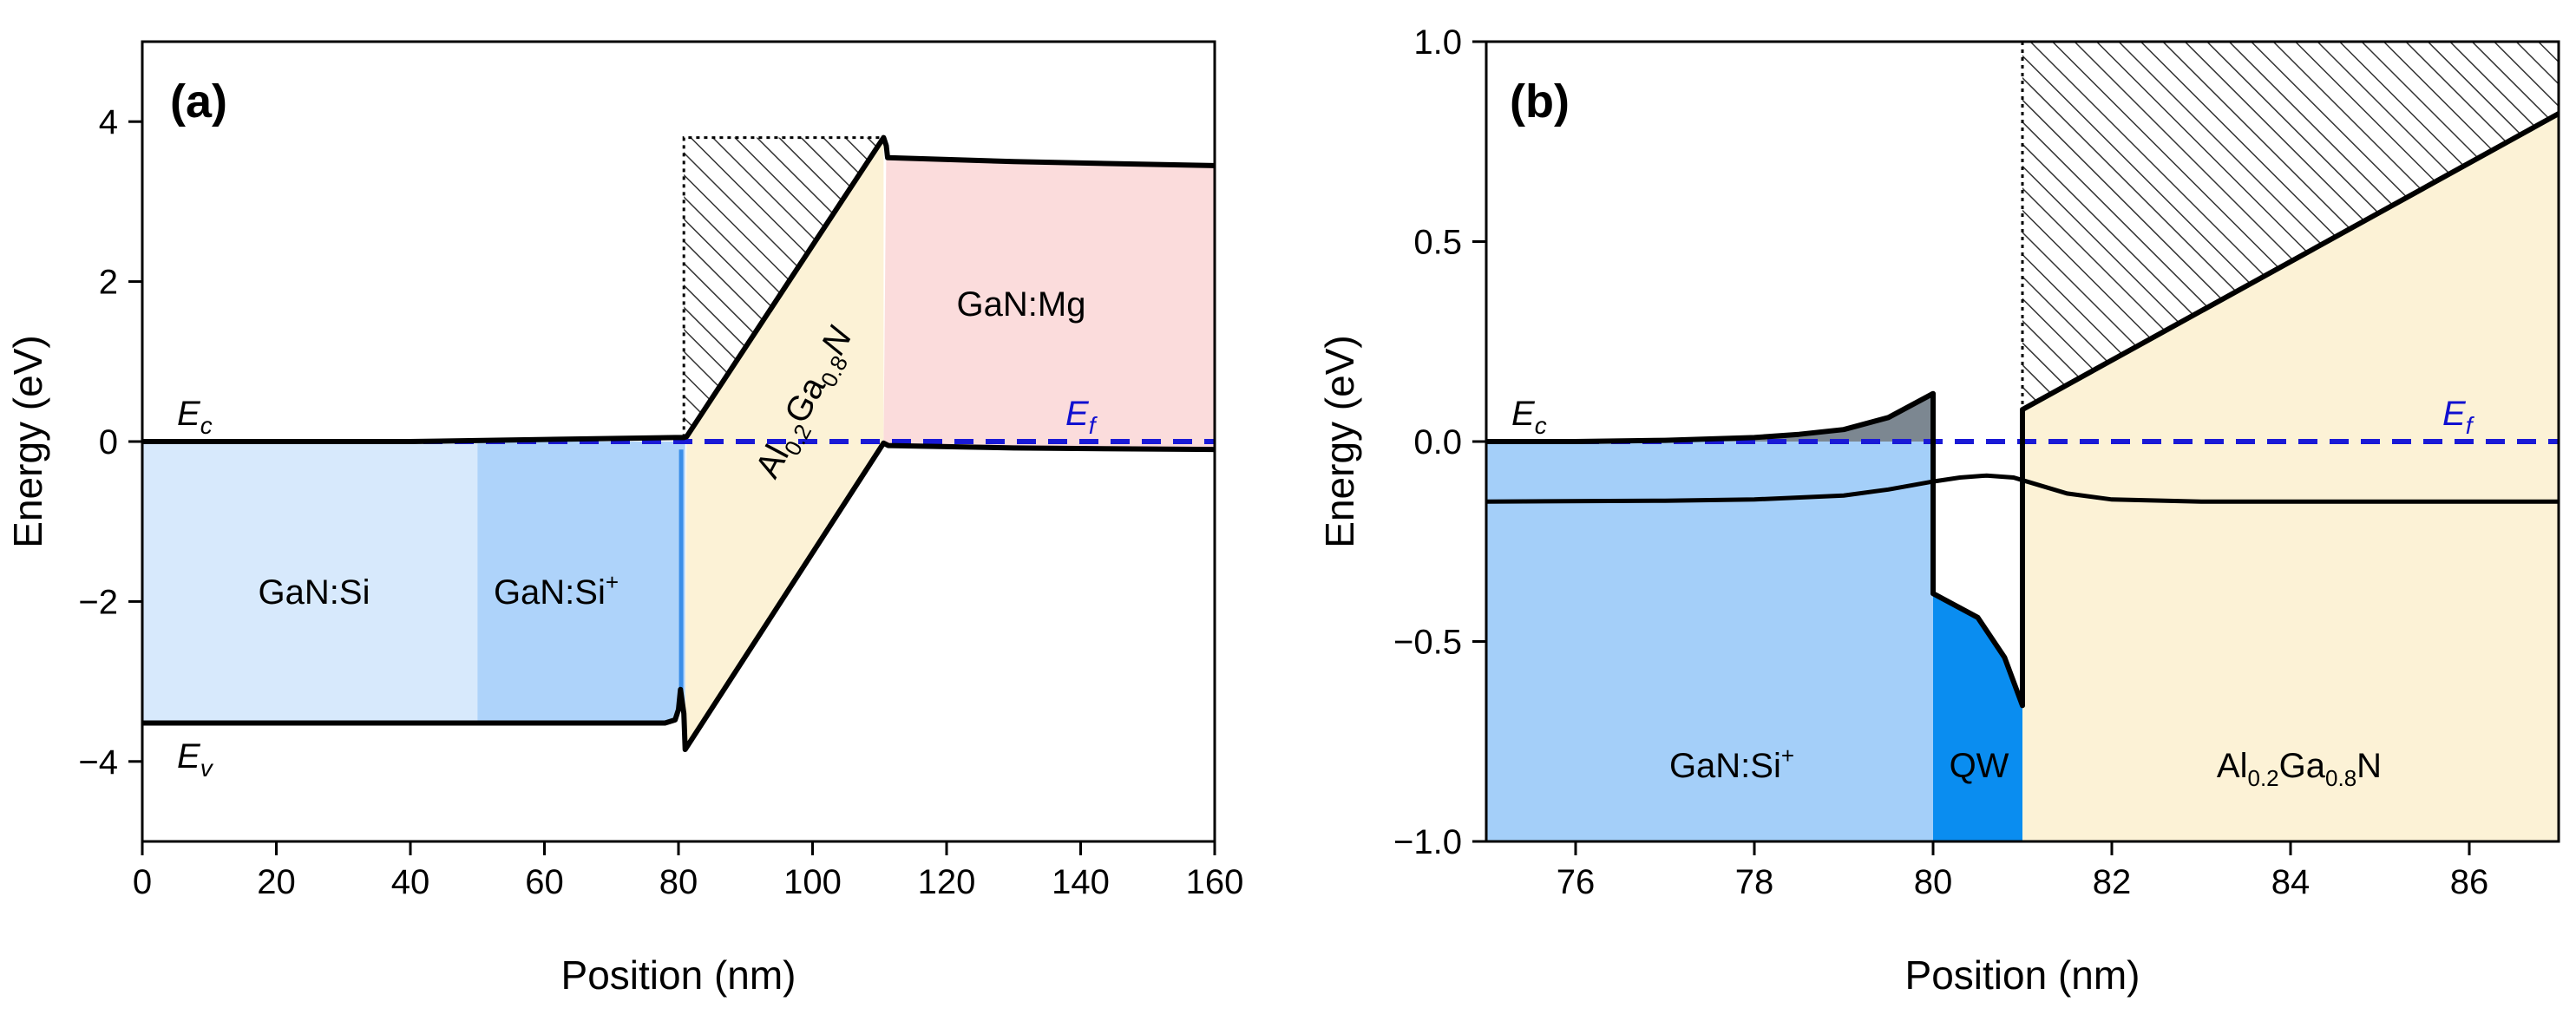  I want to click on region-label-algan-b: Al0.2Ga0.8N, so click(2299, 769).